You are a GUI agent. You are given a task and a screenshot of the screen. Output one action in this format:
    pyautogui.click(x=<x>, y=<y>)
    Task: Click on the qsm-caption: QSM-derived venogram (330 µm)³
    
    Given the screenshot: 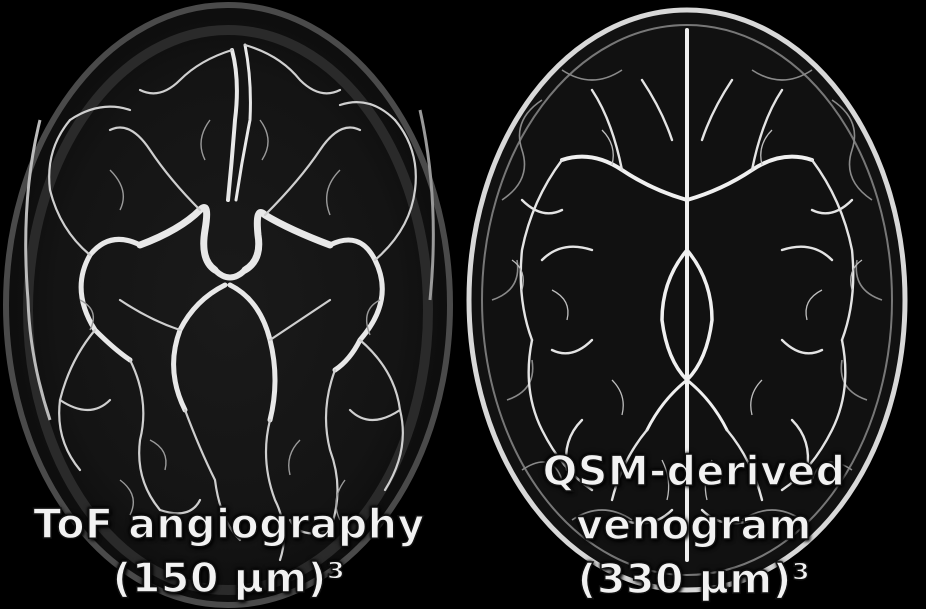 What is the action you would take?
    pyautogui.click(x=694, y=525)
    